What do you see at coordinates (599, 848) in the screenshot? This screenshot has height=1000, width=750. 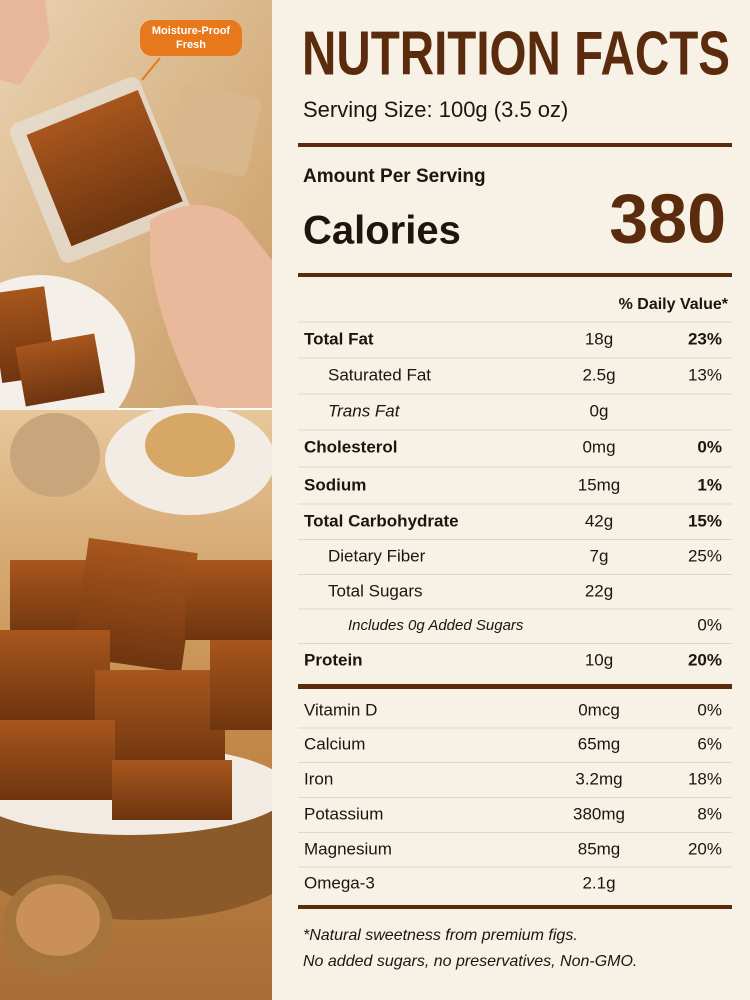 I see `nutrient-amount: 85mg` at bounding box center [599, 848].